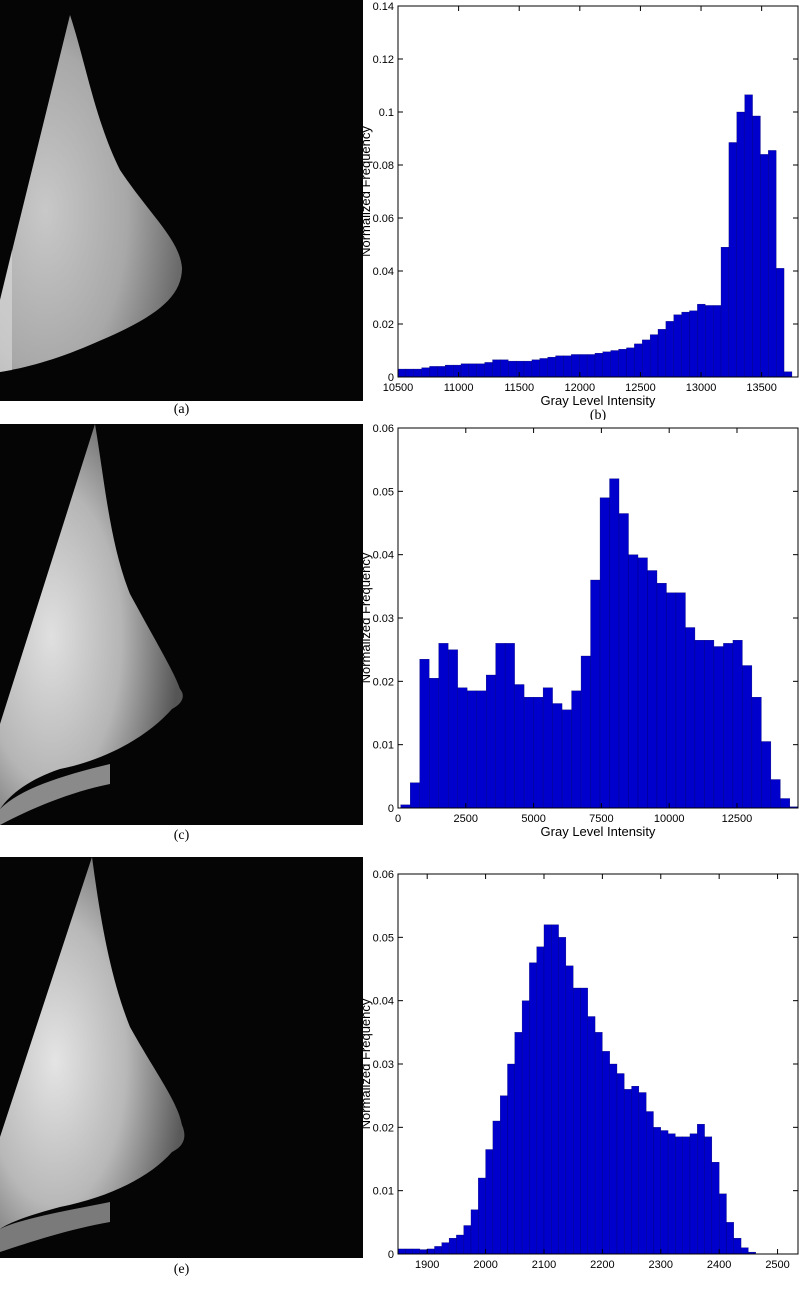  What do you see at coordinates (398, 388) in the screenshot?
I see `xtick-label-b: 10500` at bounding box center [398, 388].